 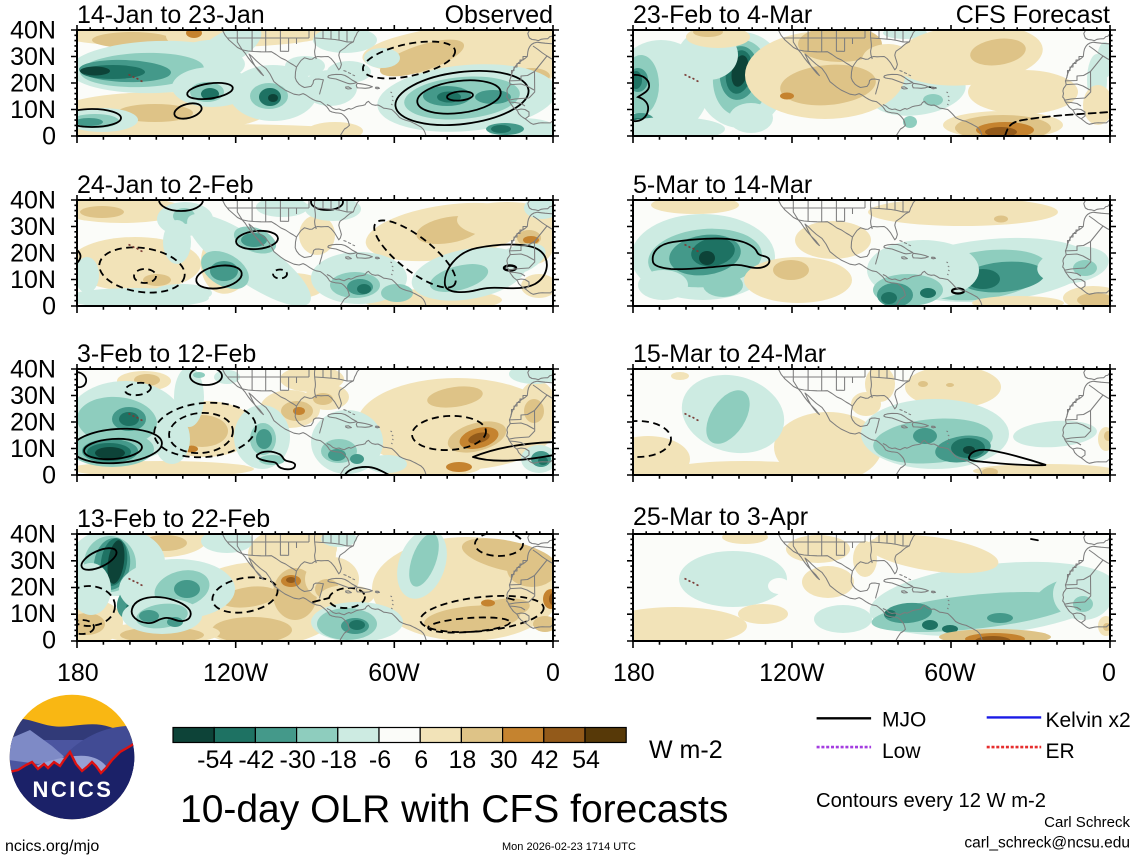 What do you see at coordinates (720, 517) in the screenshot?
I see `svg-text: 25-Mar to 3-Apr` at bounding box center [720, 517].